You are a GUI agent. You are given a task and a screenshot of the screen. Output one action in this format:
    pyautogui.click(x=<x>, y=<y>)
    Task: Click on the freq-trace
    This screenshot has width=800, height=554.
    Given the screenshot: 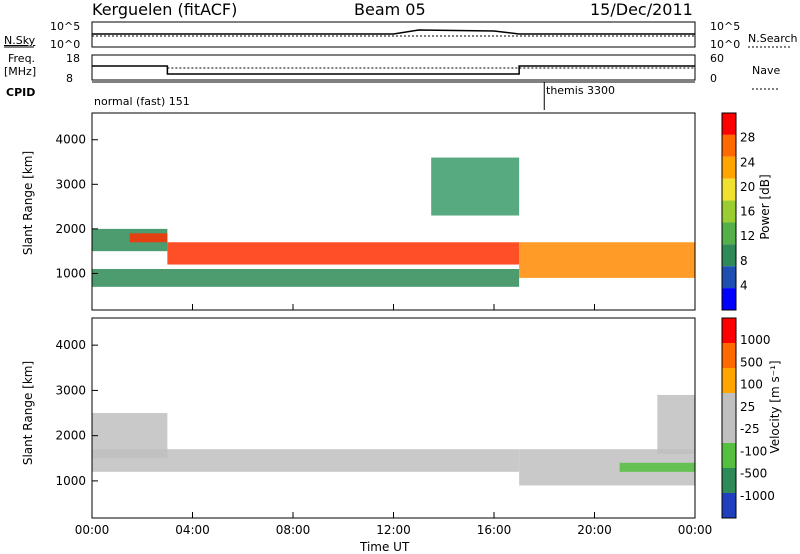 What is the action you would take?
    pyautogui.click(x=393, y=70)
    